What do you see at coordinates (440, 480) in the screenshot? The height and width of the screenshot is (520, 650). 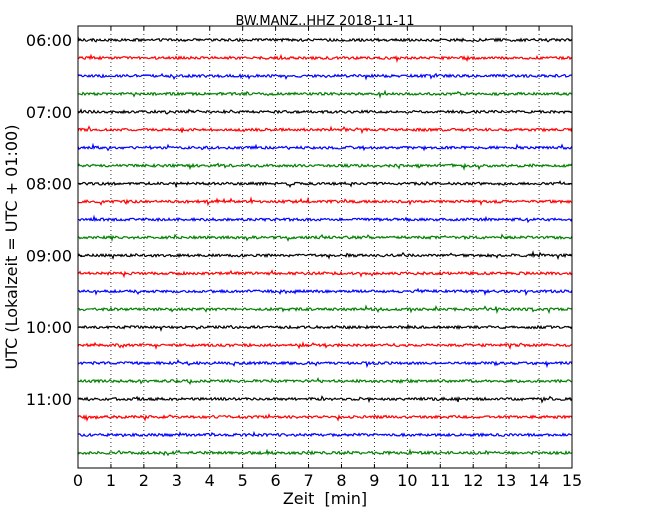 I see `x-tick-label: 11` at bounding box center [440, 480].